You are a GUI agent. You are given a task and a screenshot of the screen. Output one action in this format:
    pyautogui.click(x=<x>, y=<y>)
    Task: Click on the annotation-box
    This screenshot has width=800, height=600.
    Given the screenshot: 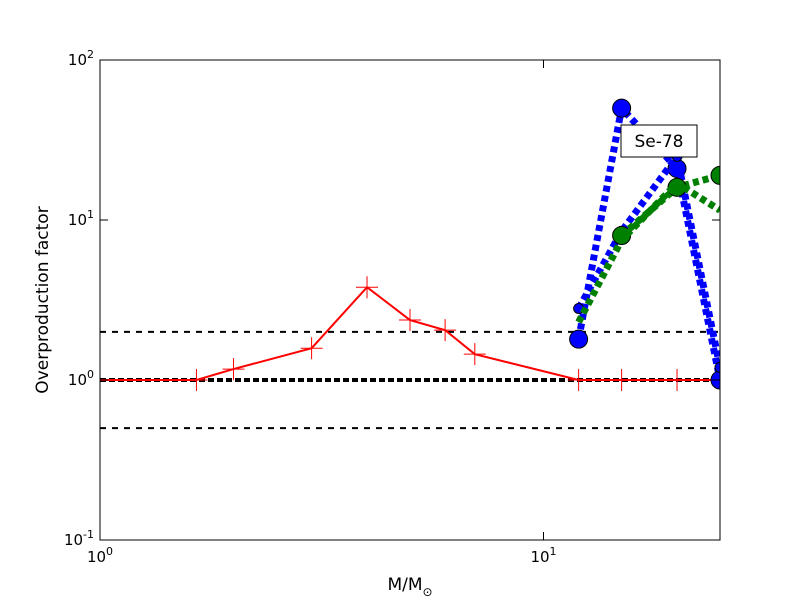 What is the action you would take?
    pyautogui.click(x=659, y=141)
    